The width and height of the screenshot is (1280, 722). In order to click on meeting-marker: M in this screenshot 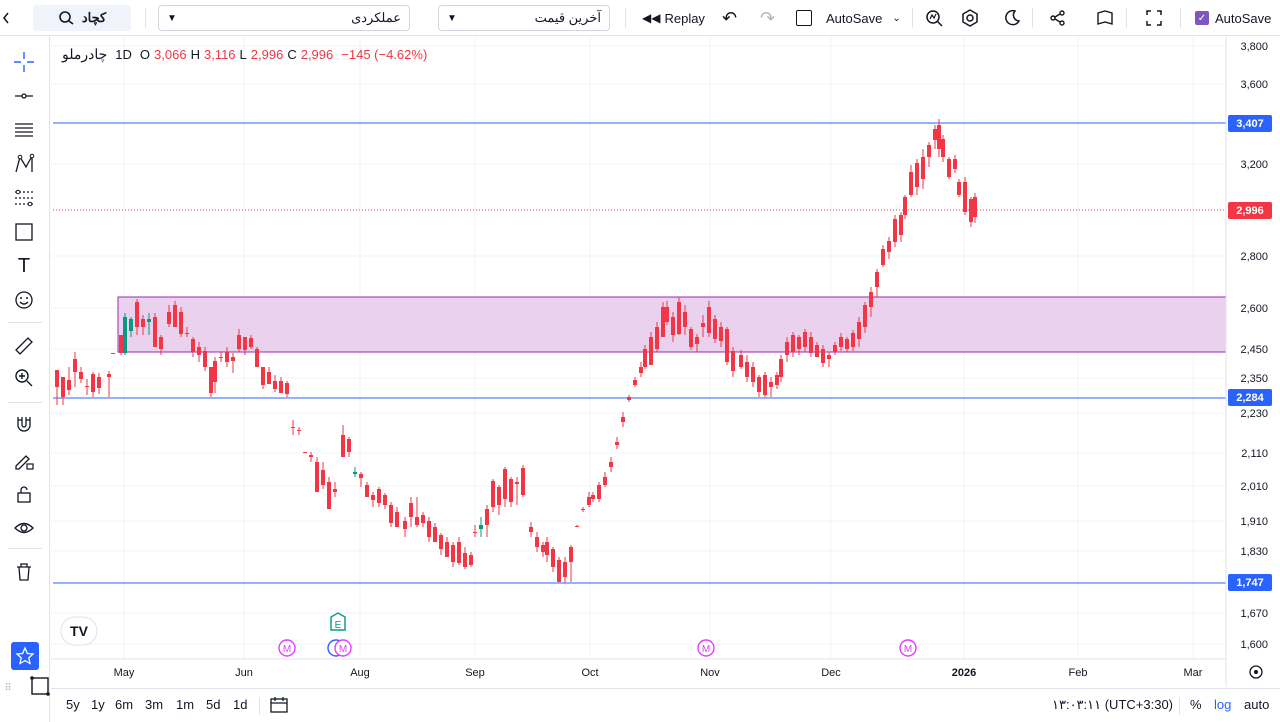, I will do `click(908, 648)`.